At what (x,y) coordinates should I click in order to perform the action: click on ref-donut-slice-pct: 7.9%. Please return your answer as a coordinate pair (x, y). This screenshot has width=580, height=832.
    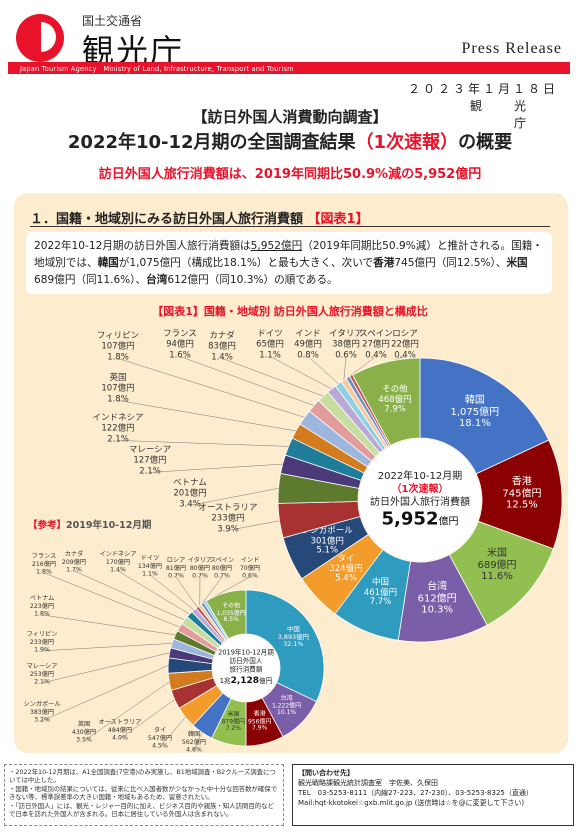
    Looking at the image, I should click on (260, 728).